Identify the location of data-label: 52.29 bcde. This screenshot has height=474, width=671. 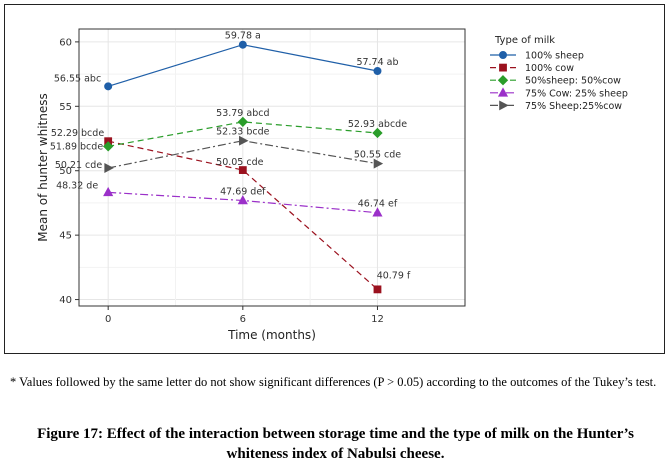
(78, 133).